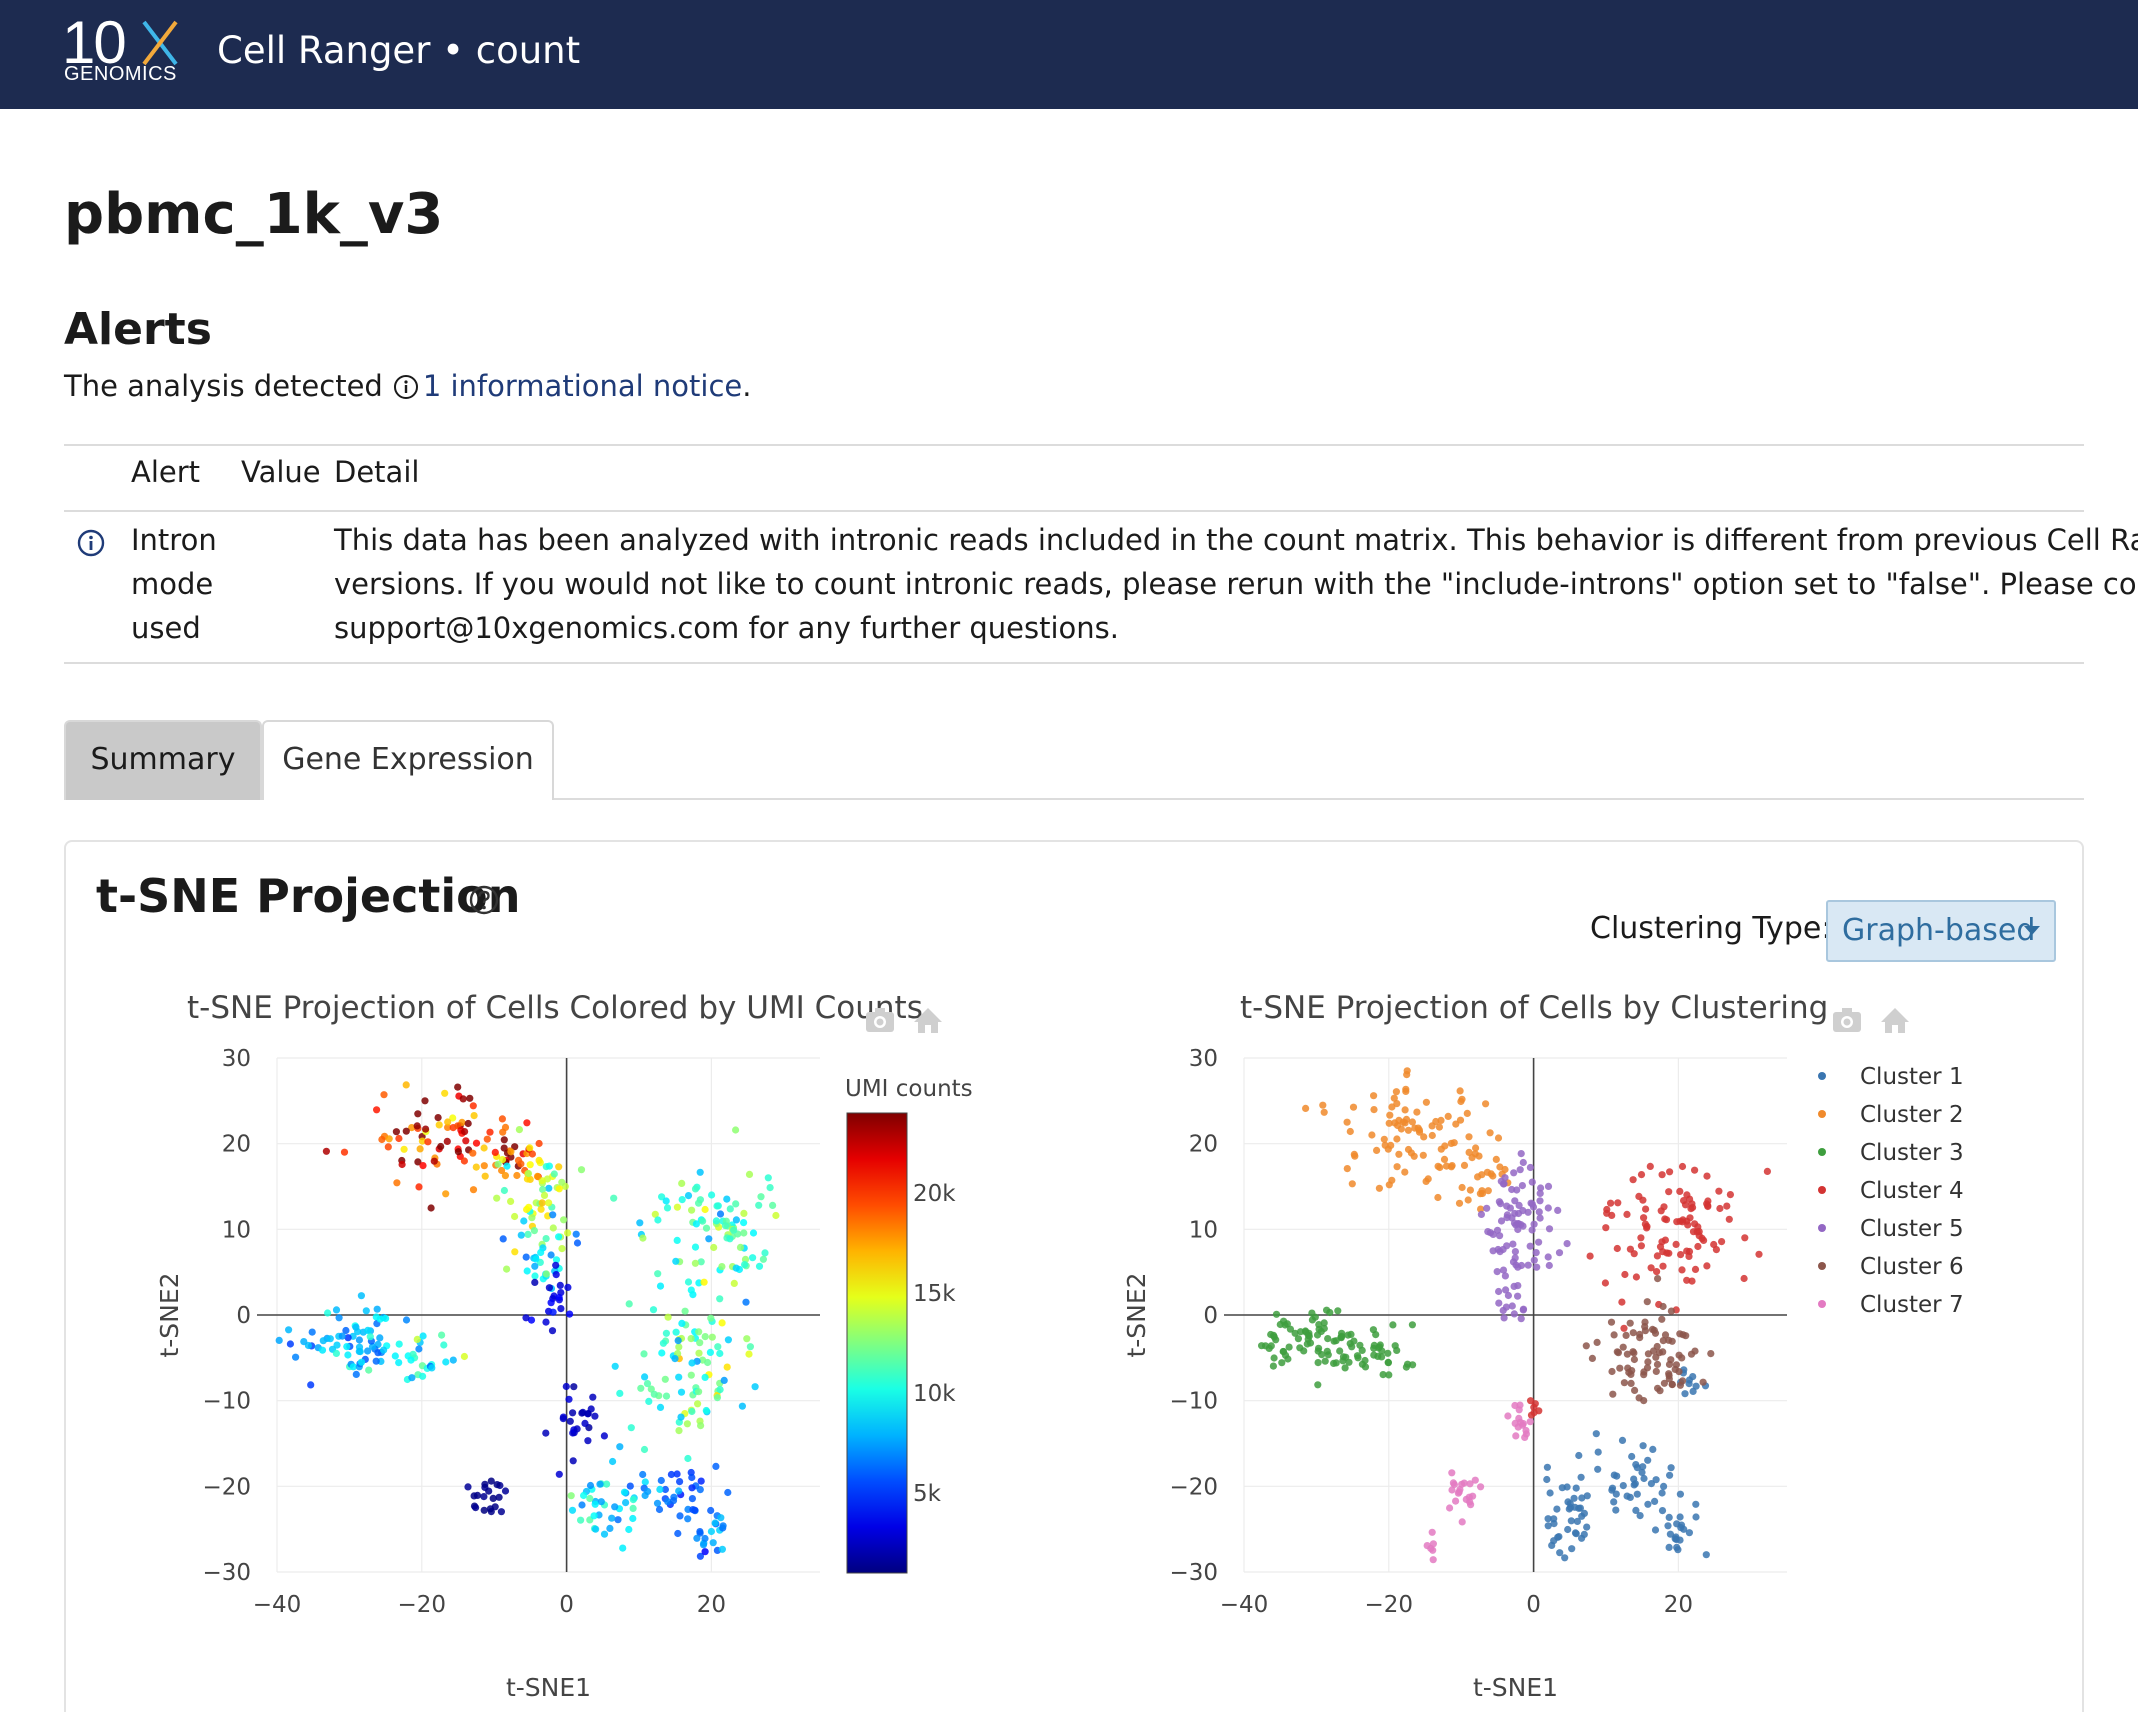  I want to click on logo-number: 10, so click(94, 42).